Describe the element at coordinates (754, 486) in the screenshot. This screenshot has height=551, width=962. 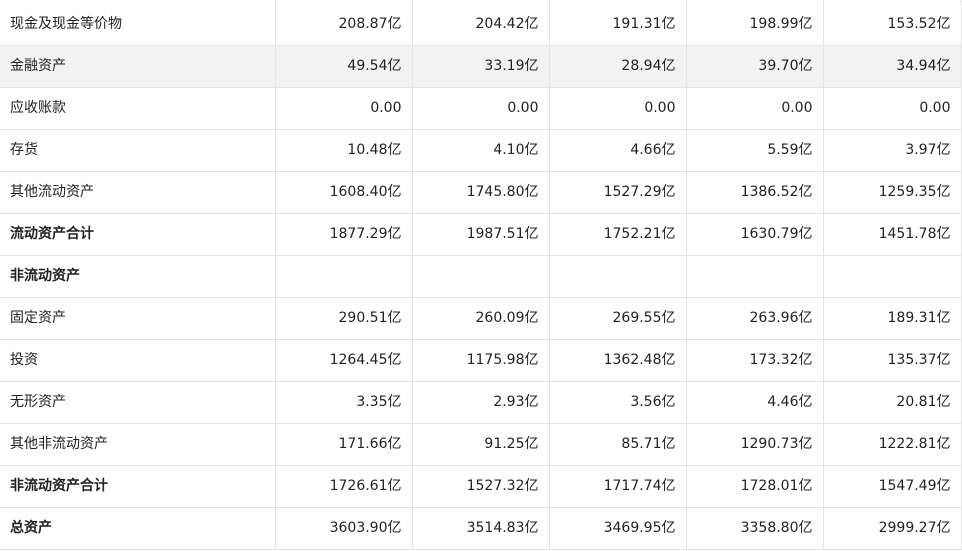
I see `value-cell: 1728.01亿` at that location.